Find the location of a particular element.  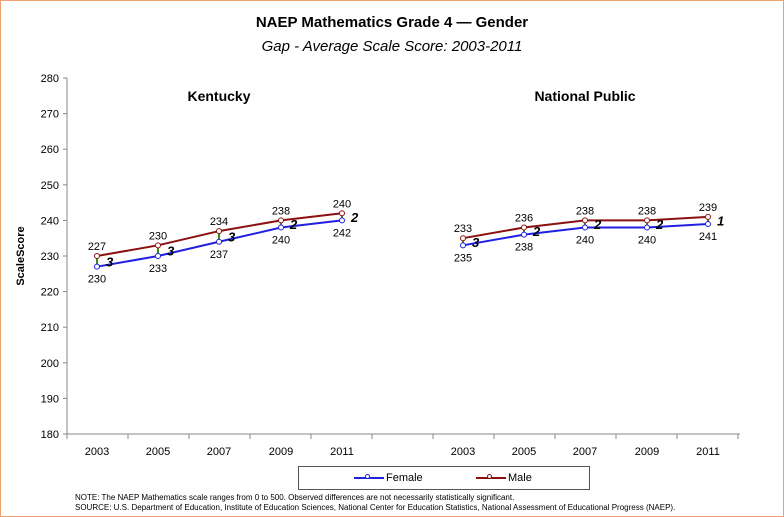

data-label-upper: 227 is located at coordinates (97, 247).